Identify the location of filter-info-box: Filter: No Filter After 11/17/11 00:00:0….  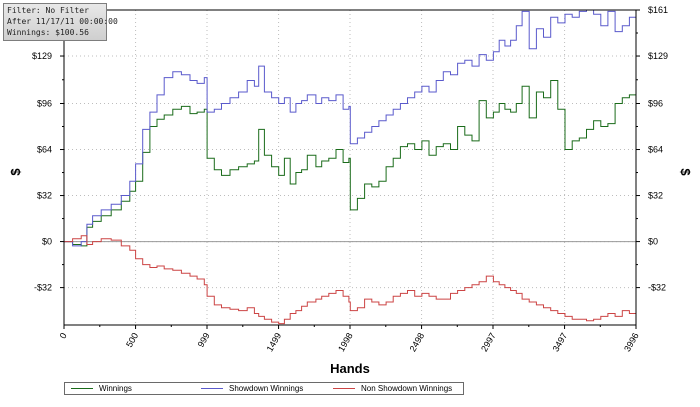
(60, 22).